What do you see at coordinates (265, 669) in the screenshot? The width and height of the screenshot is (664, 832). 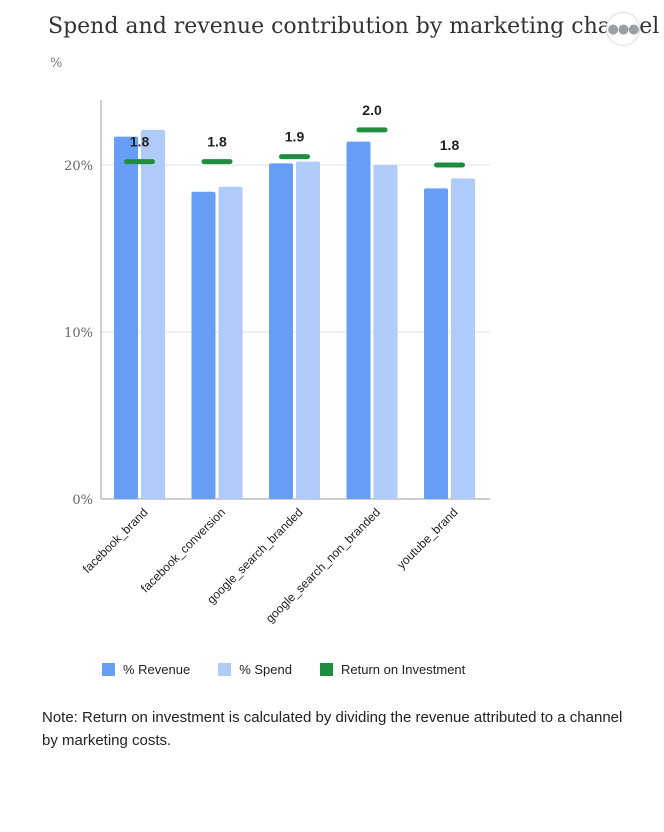 I see `legend-label-spend: % Spend` at bounding box center [265, 669].